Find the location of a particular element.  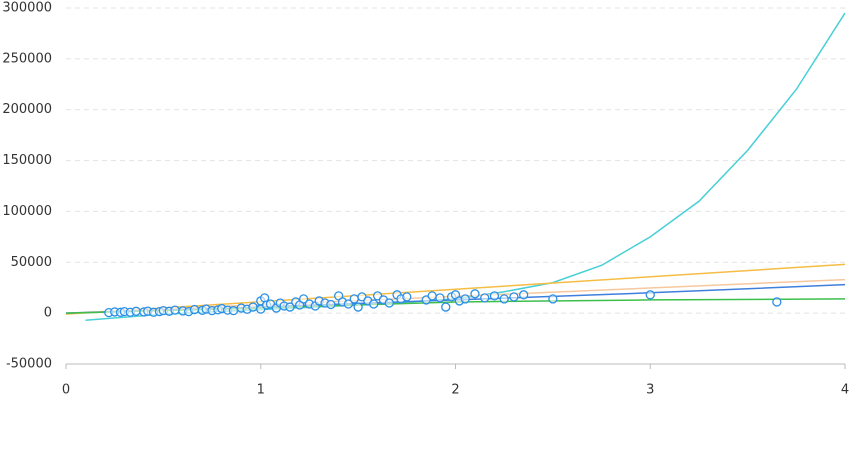

y-tick-label: 0 is located at coordinates (48, 313).